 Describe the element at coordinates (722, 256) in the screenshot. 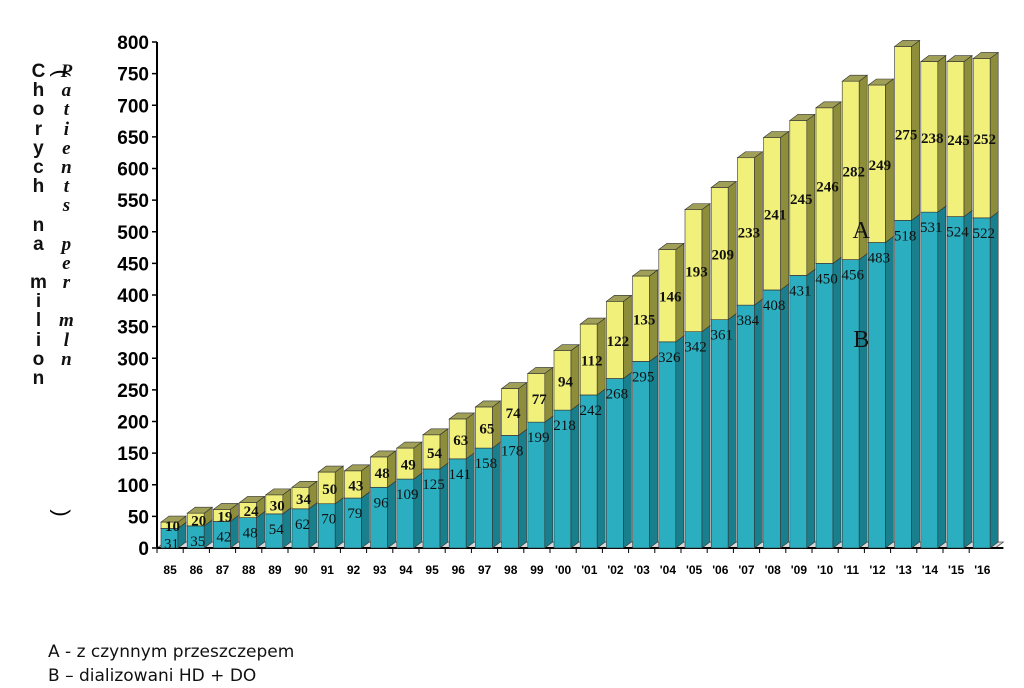

I see `data-label-a: 209` at that location.